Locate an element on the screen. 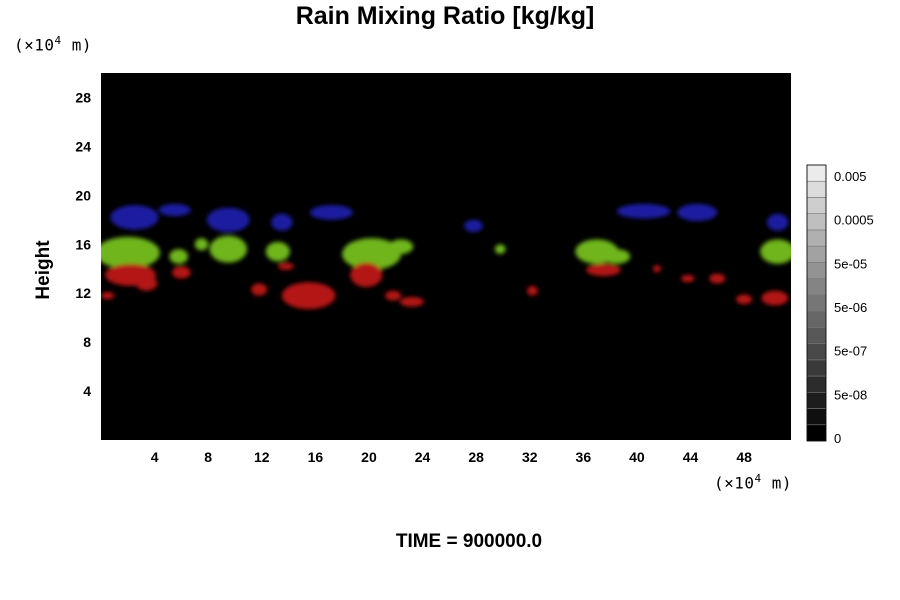 This screenshot has width=900, height=600. y-tick-label: 8 is located at coordinates (87, 342).